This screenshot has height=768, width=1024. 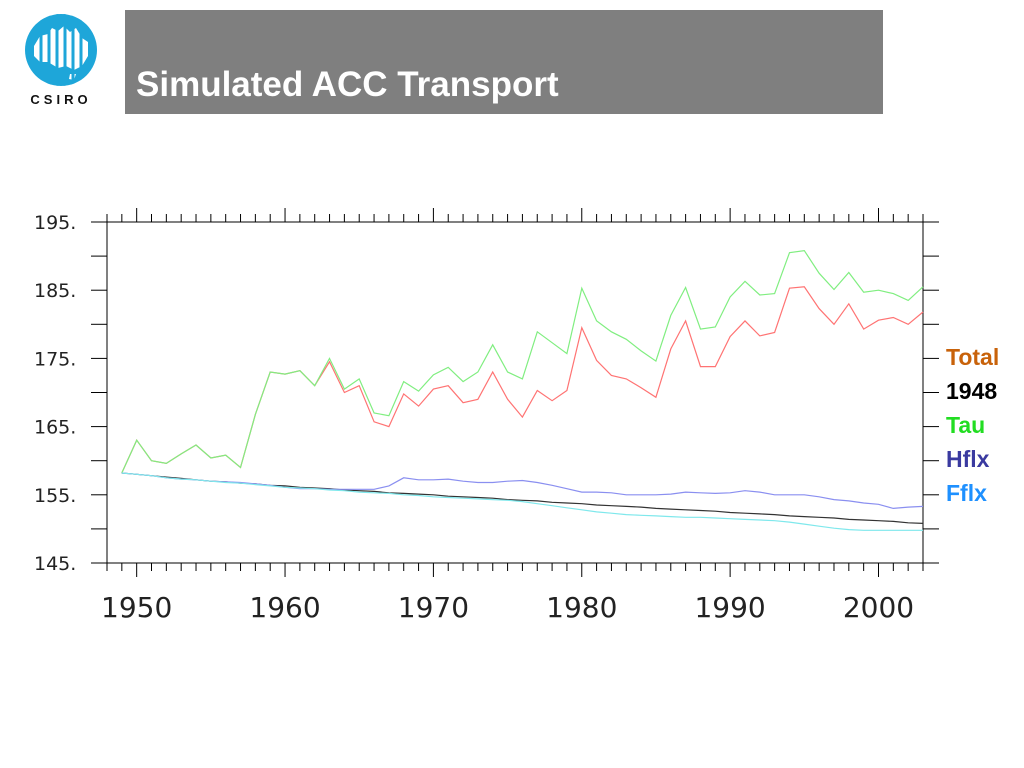 What do you see at coordinates (55, 496) in the screenshot?
I see `y-tick-label: 155.` at bounding box center [55, 496].